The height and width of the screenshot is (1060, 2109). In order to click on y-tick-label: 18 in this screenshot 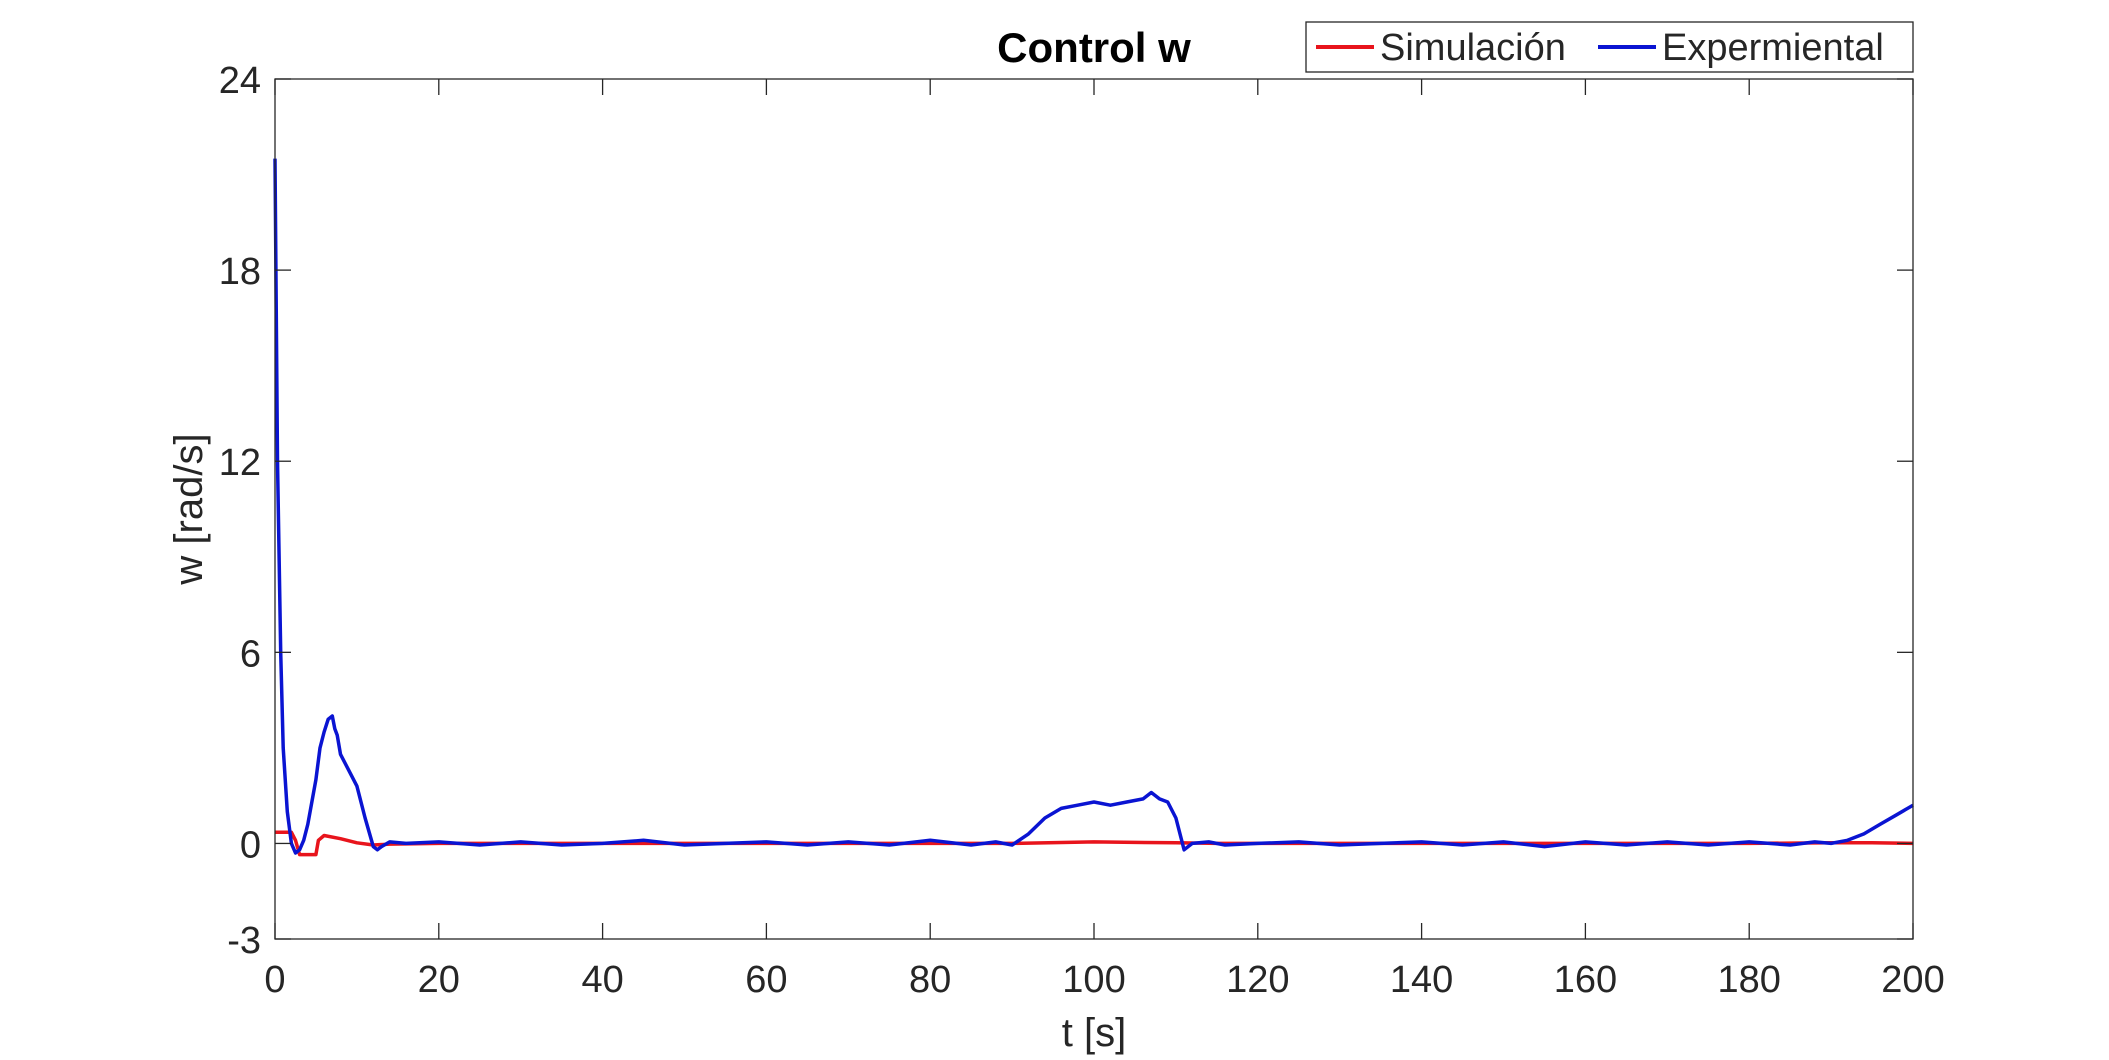, I will do `click(240, 272)`.